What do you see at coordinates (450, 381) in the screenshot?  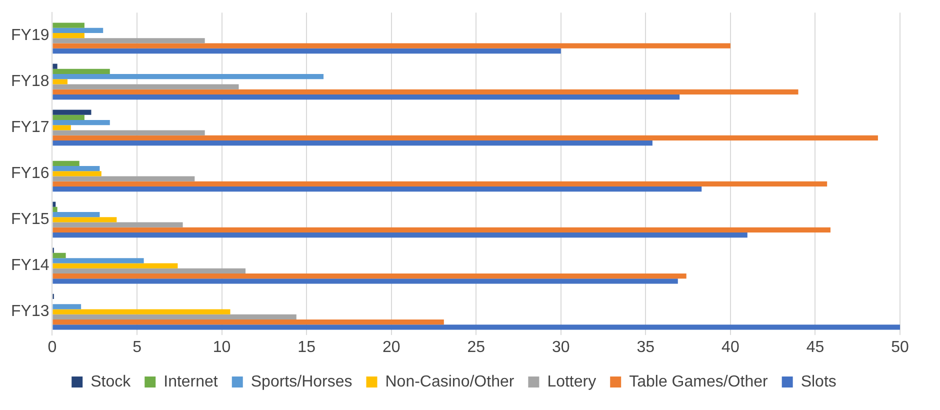 I see `legend-label: Non-Casino/Other` at bounding box center [450, 381].